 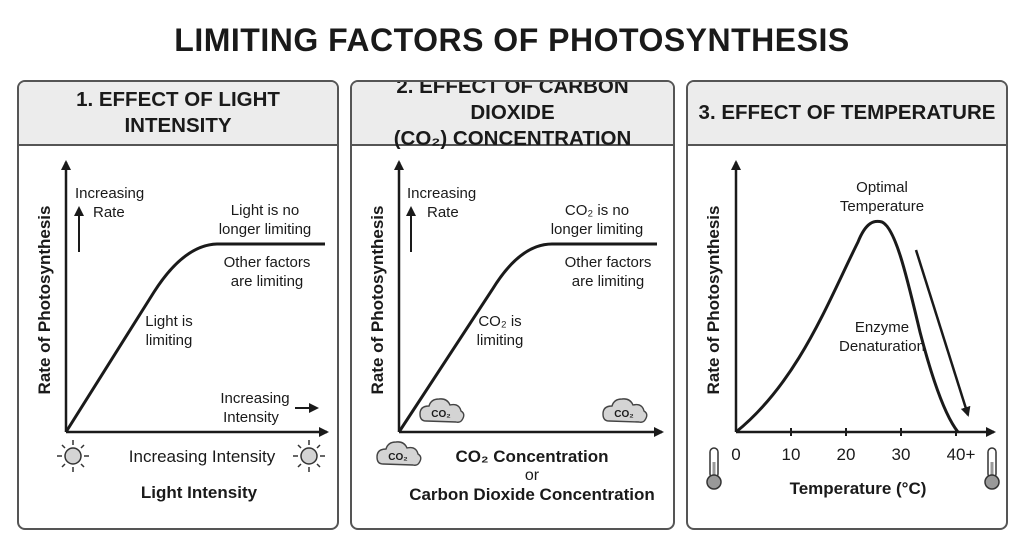 What do you see at coordinates (500, 331) in the screenshot?
I see `co2-is-limiting-label: CO₂ is limiting` at bounding box center [500, 331].